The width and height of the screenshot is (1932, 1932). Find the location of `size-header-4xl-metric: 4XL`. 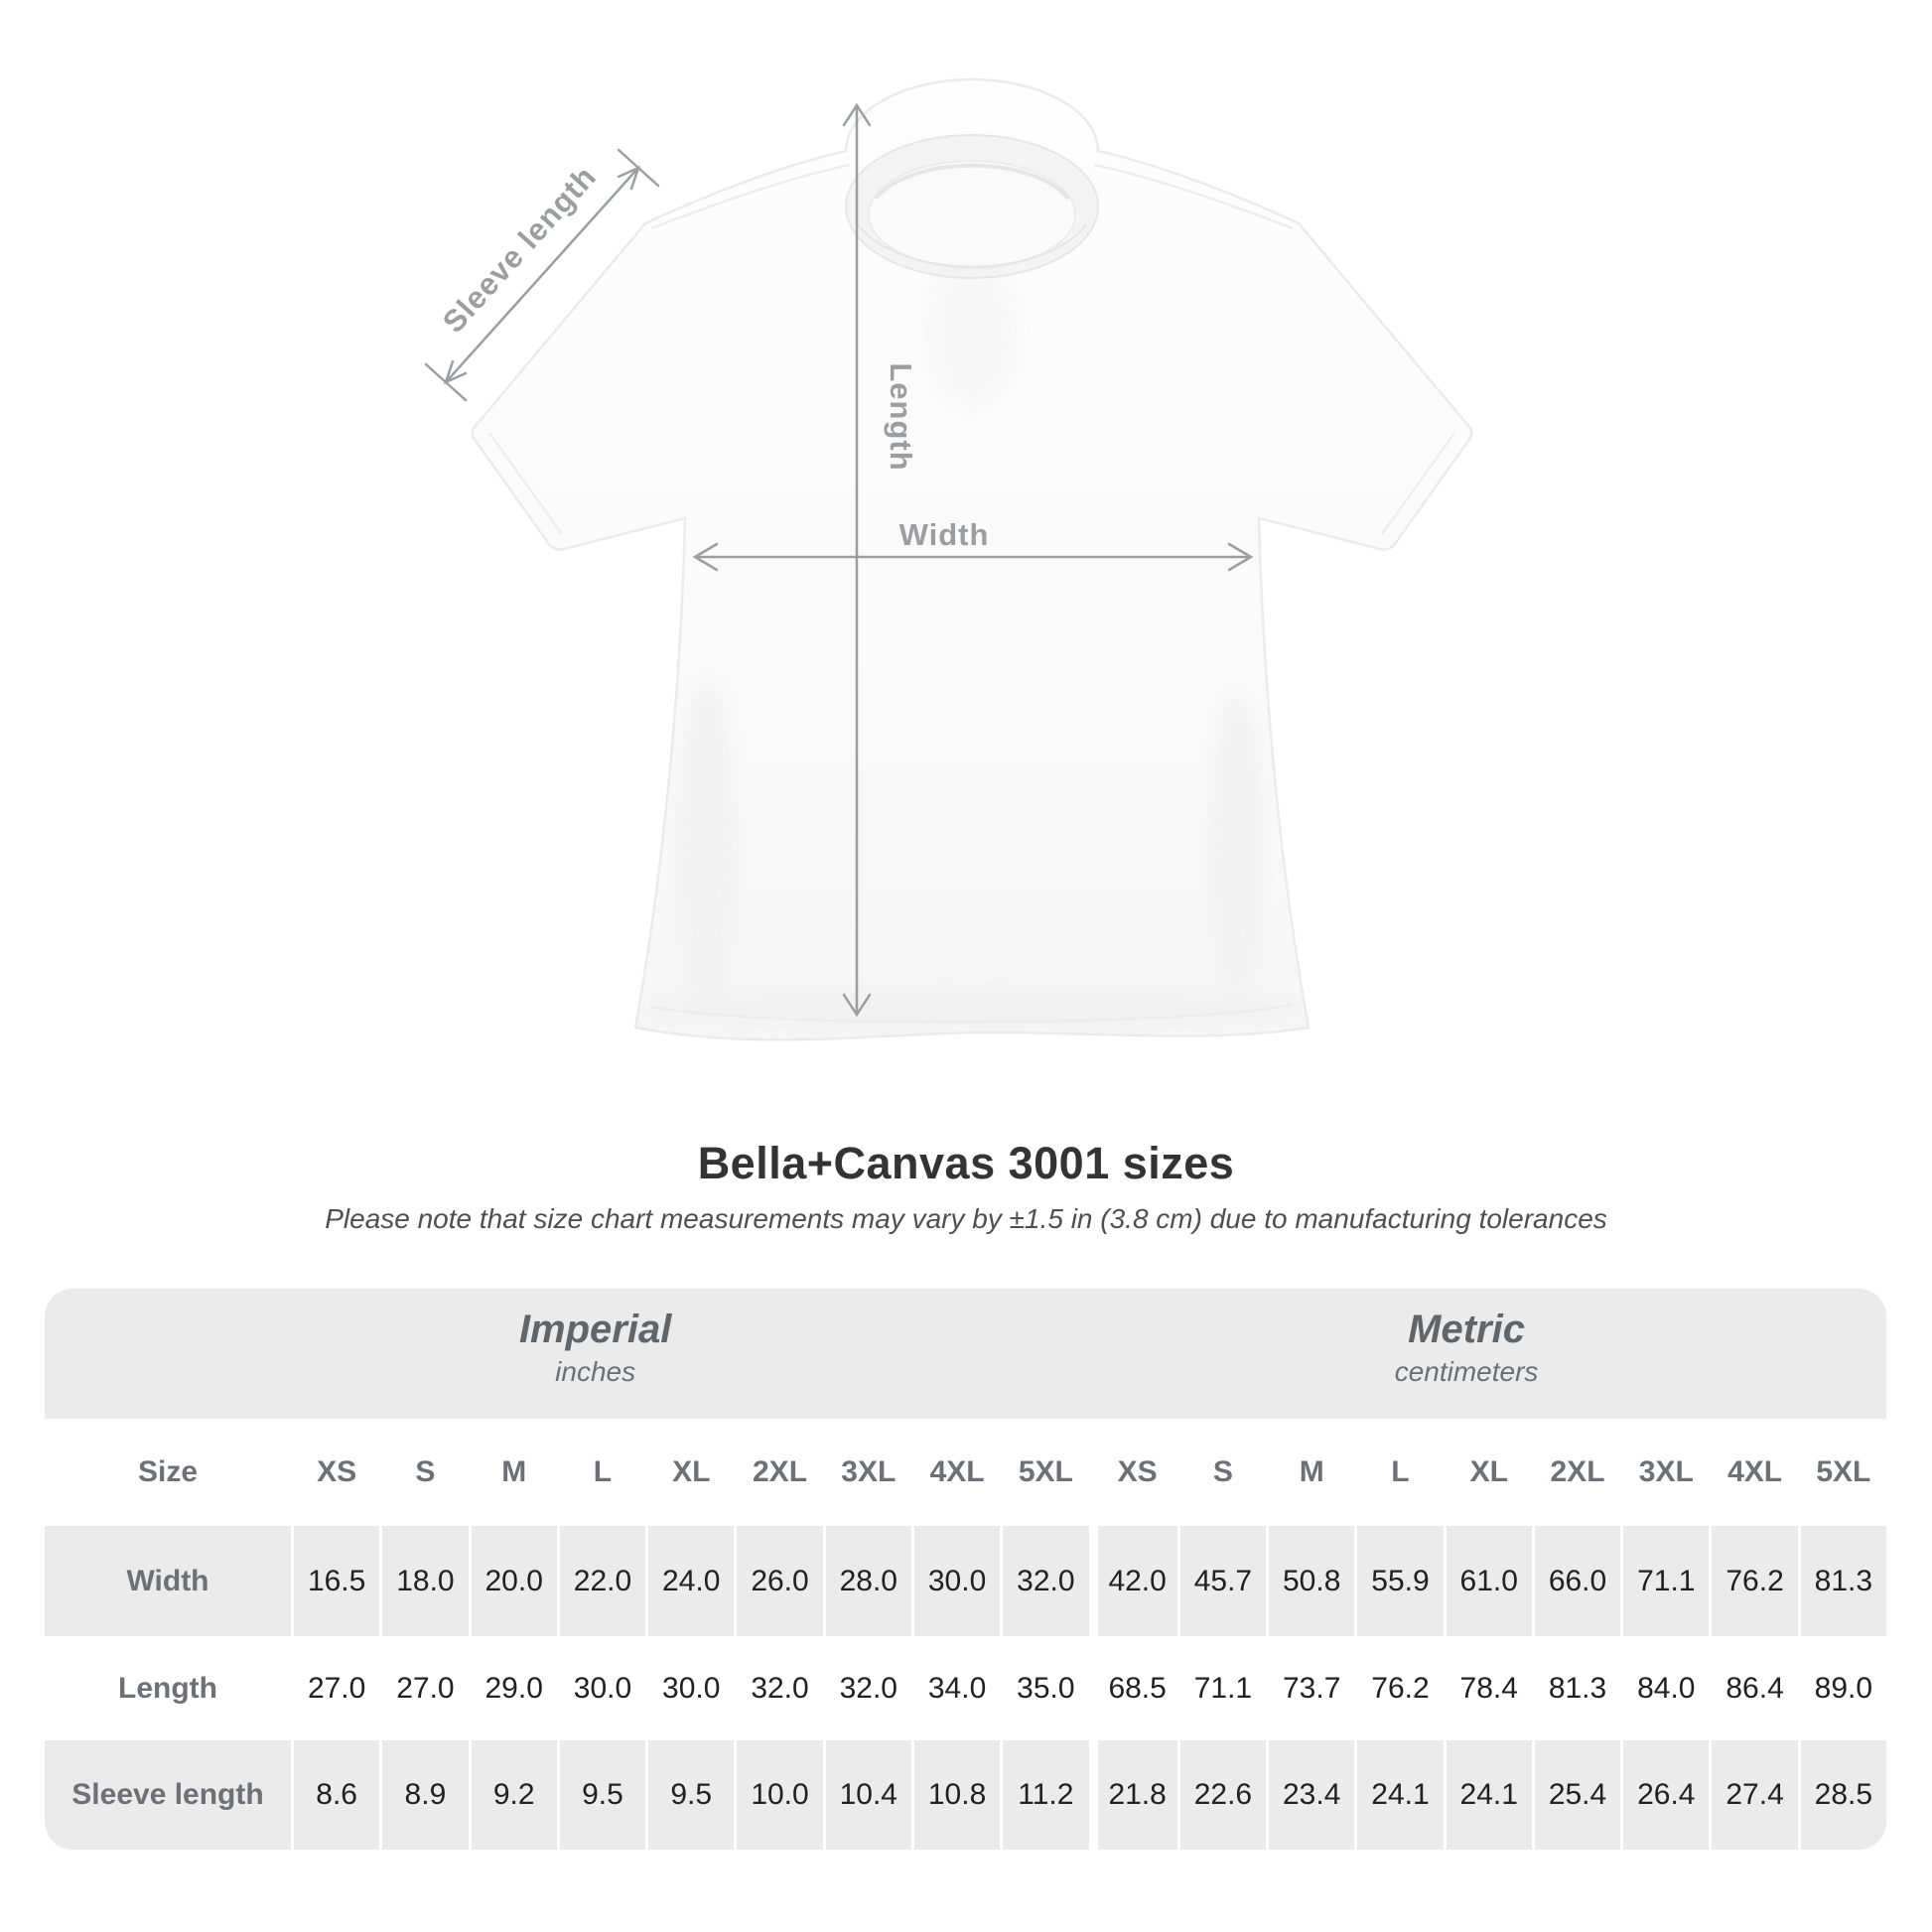

size-header-4xl-metric: 4XL is located at coordinates (1755, 1472).